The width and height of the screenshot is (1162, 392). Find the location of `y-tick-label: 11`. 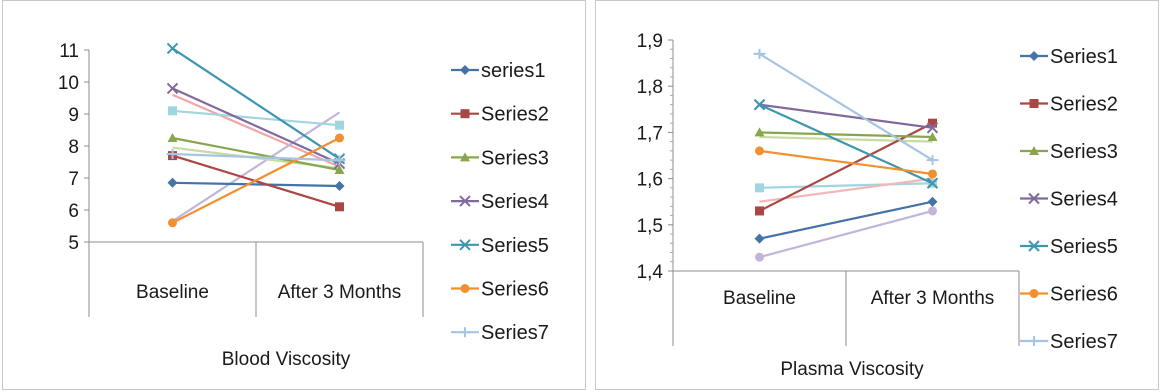

y-tick-label: 11 is located at coordinates (69, 51).